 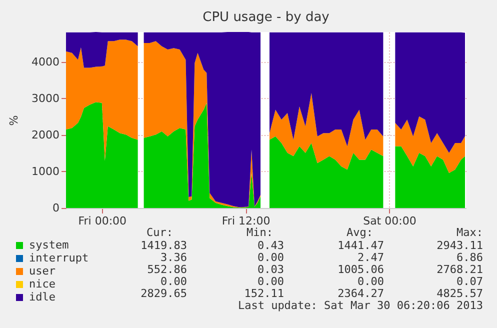 I want to click on text: Last update: Sat Mar 30 06:20:06 2013, so click(x=360, y=305).